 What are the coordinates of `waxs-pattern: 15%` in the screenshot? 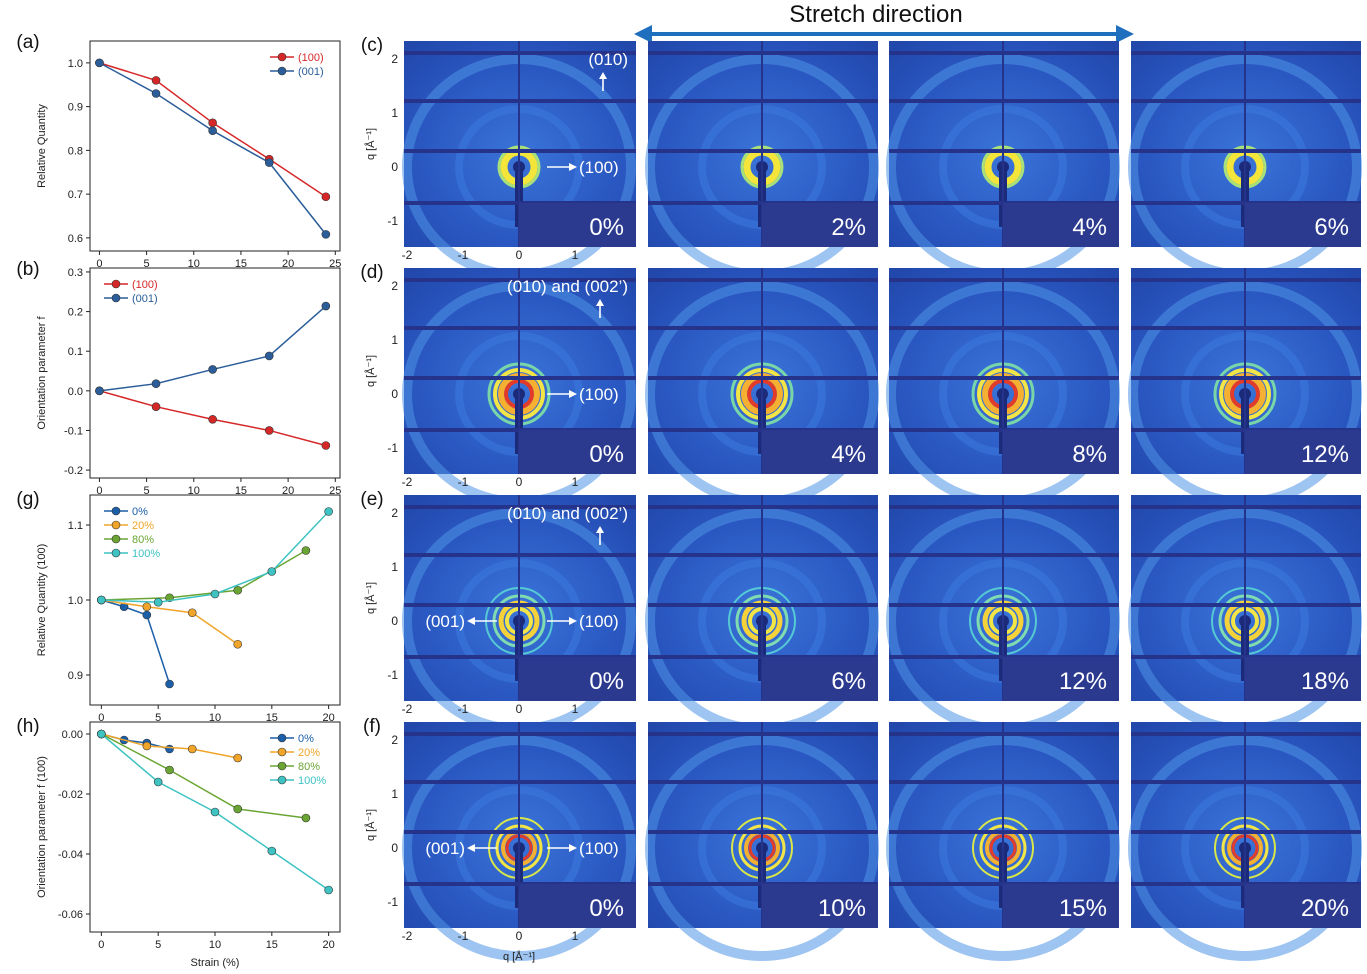 It's located at (1003, 841).